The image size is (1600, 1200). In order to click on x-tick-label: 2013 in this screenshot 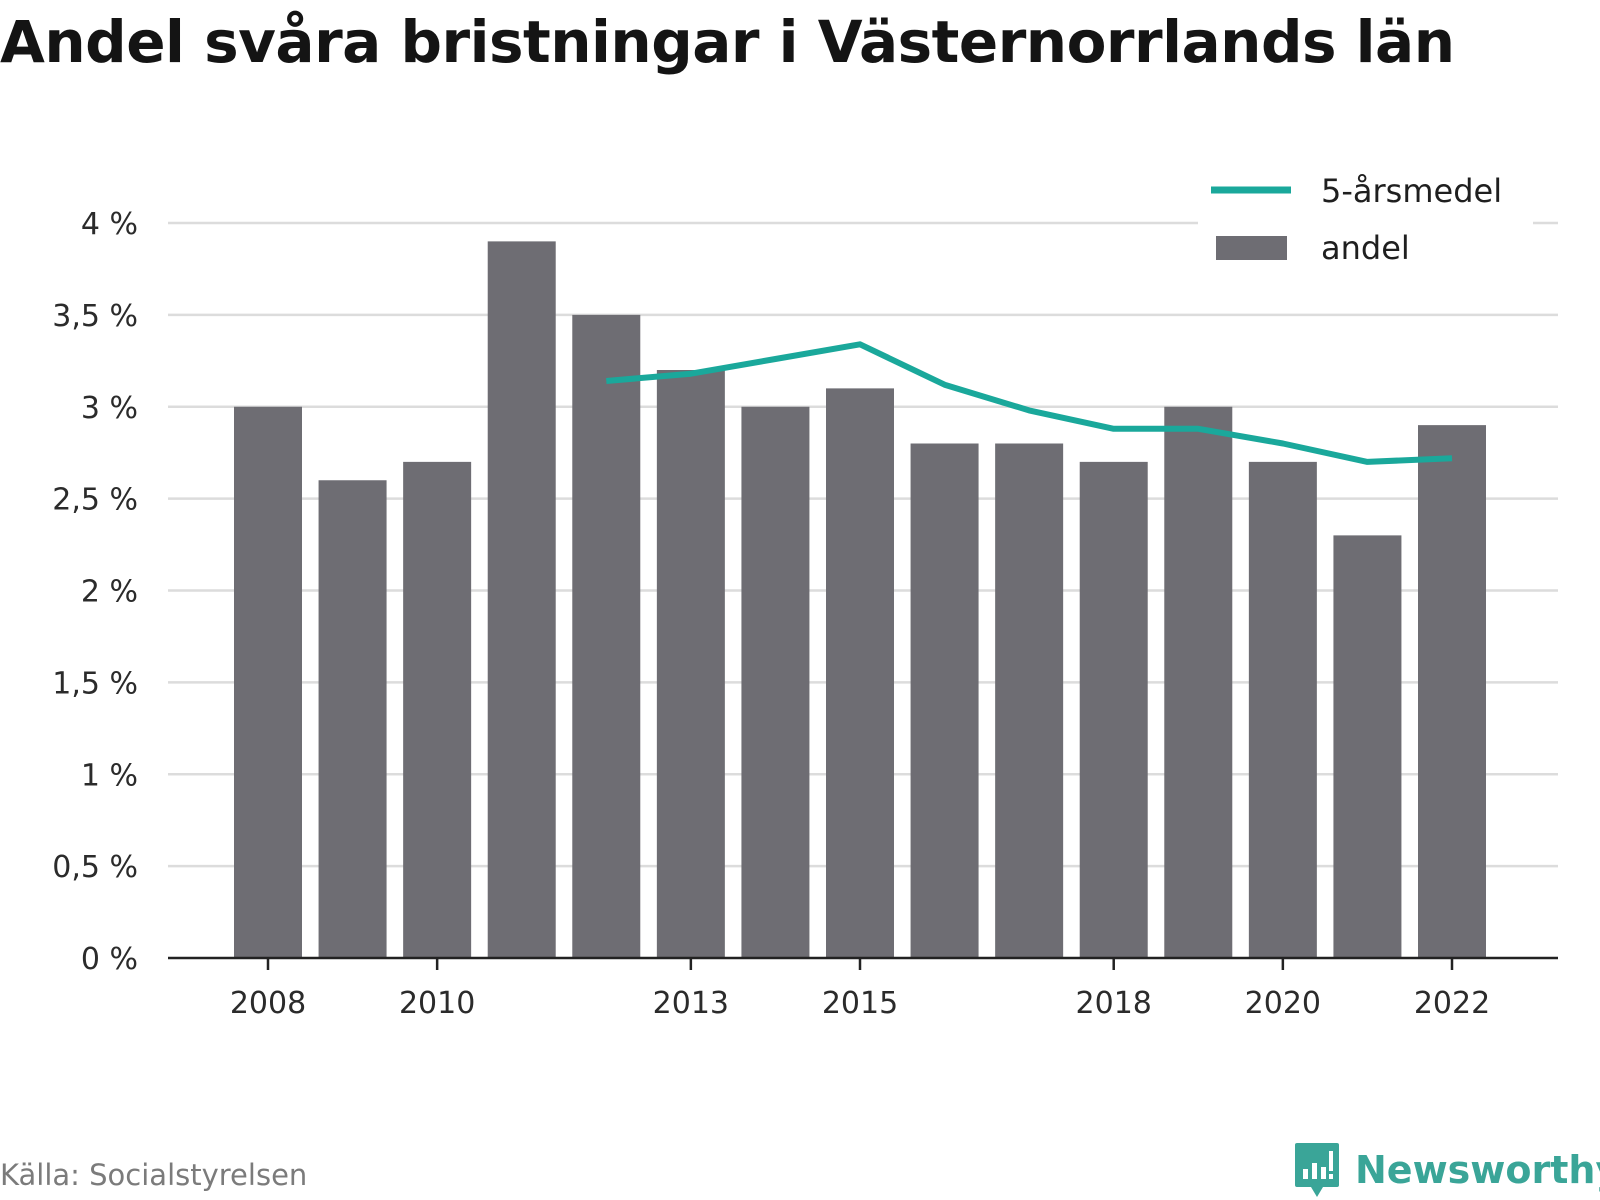, I will do `click(691, 1003)`.